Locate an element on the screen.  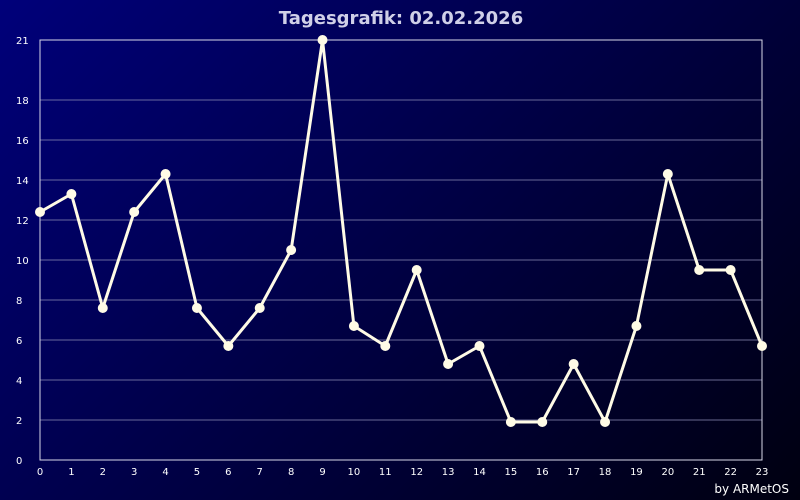
y-tick-label: 8 is located at coordinates (19, 301).